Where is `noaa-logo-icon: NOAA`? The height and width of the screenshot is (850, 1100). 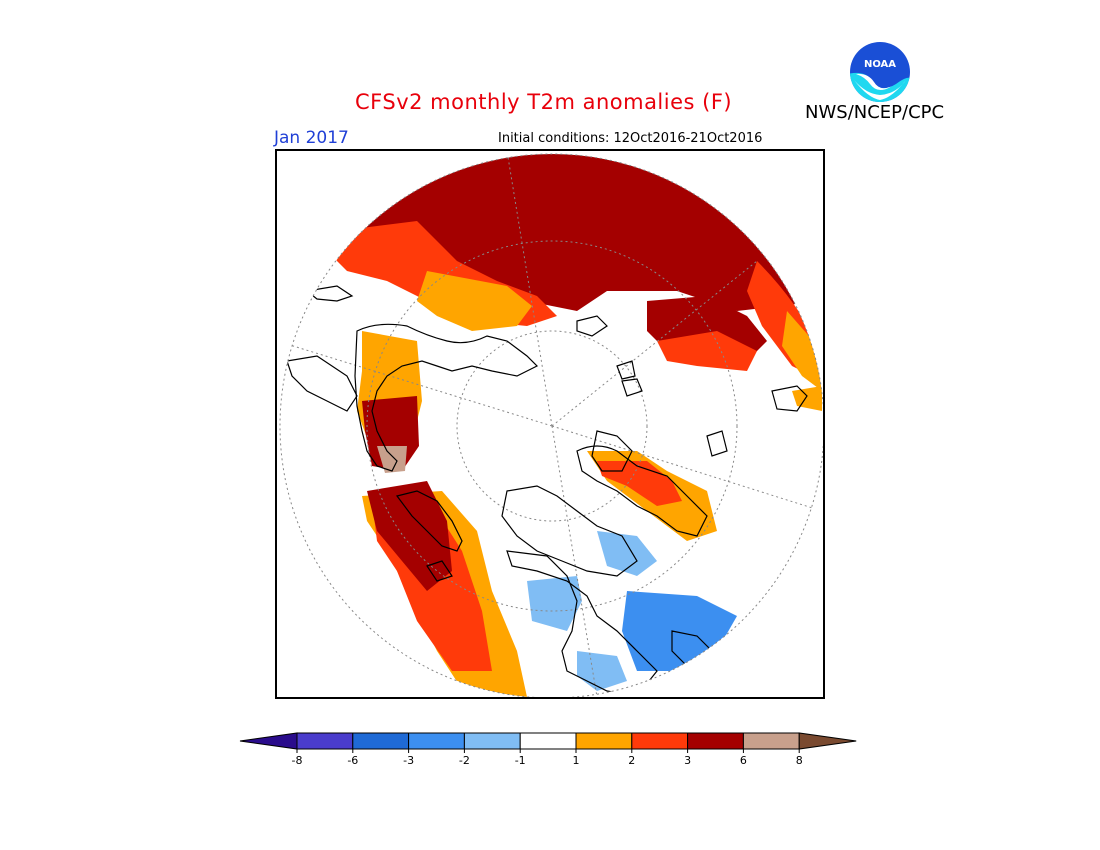
noaa-logo-icon: NOAA is located at coordinates (880, 72).